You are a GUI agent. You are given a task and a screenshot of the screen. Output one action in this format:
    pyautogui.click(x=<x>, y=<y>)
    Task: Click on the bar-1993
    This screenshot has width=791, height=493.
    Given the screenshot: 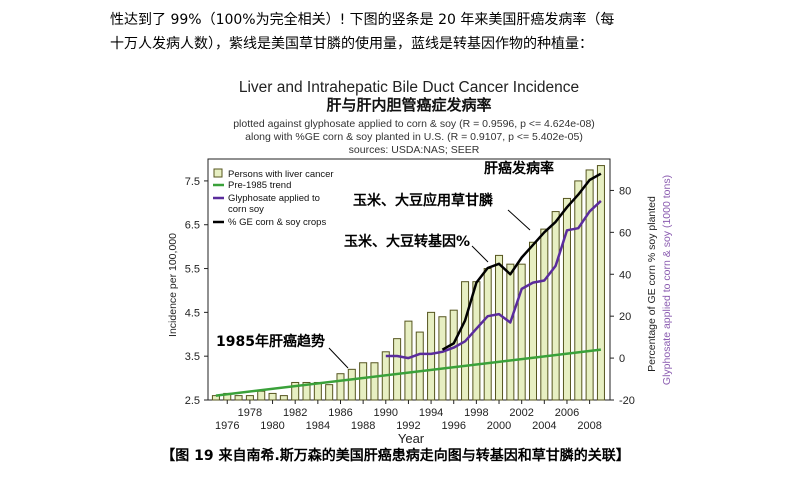 What is the action you would take?
    pyautogui.click(x=419, y=366)
    